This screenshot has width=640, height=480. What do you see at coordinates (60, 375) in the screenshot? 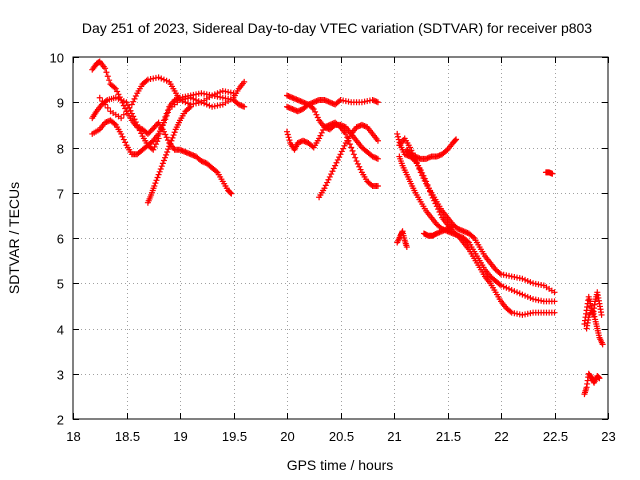
I see `y-tick-label: 3` at bounding box center [60, 375].